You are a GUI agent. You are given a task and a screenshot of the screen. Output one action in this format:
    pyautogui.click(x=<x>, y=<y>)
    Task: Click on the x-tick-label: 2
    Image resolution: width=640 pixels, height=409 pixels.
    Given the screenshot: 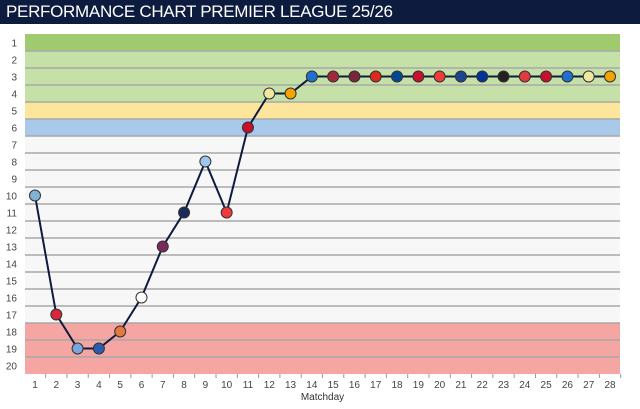 What is the action you would take?
    pyautogui.click(x=57, y=385)
    